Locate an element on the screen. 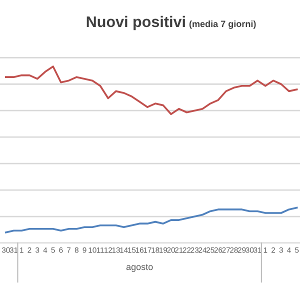 The image size is (300, 300). chart-subtitle: (media 7 giorni) is located at coordinates (222, 24).